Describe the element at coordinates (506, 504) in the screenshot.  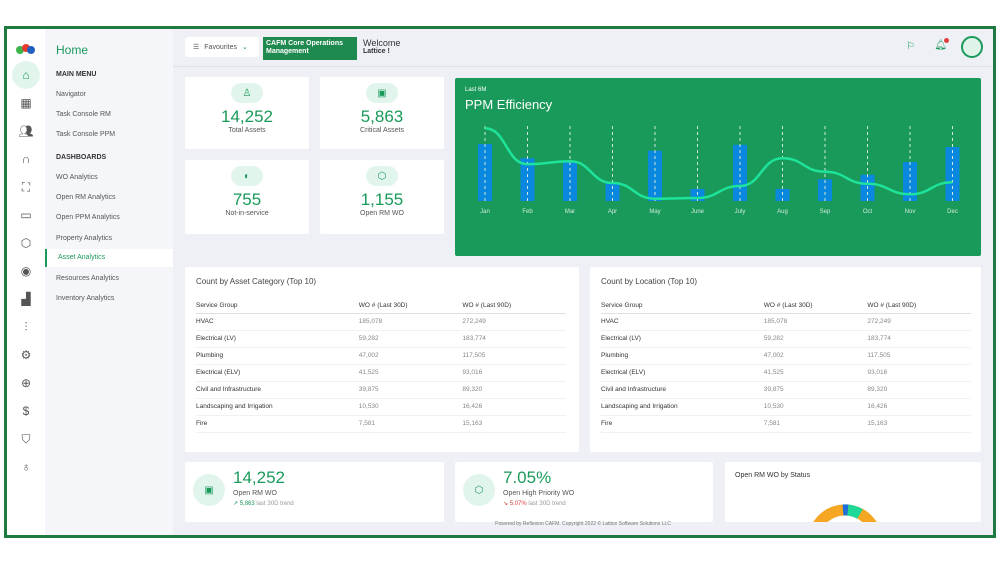
I see `trend-down-icon: ↘` at that location.